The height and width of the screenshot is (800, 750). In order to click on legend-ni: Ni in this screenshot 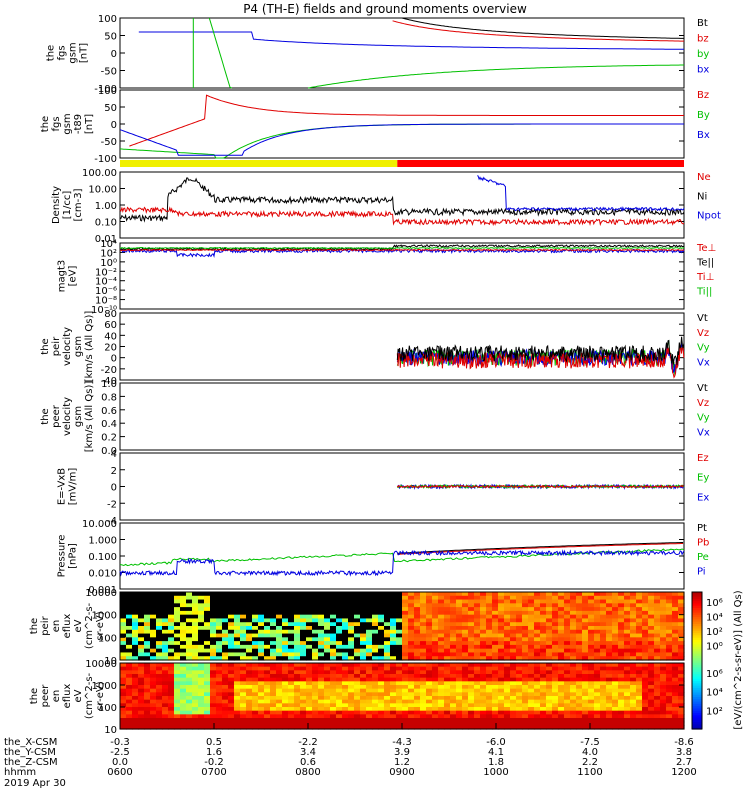, I will do `click(702, 196)`.